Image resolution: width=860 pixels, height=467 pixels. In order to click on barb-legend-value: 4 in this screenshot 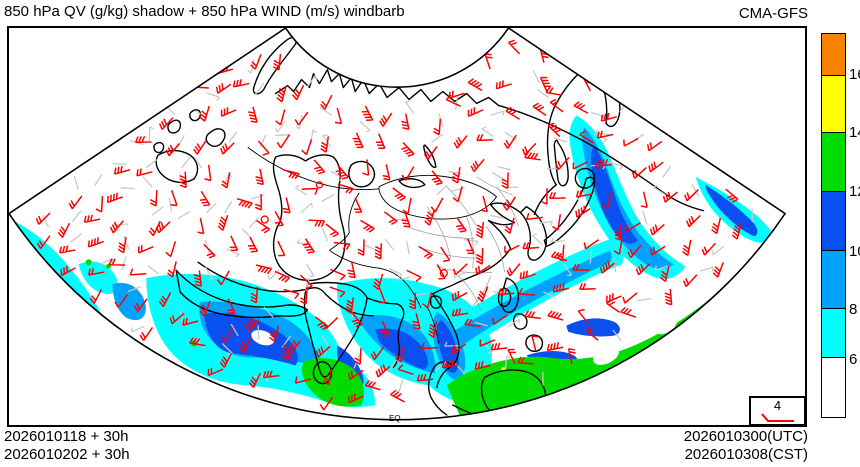, I will do `click(777, 405)`.